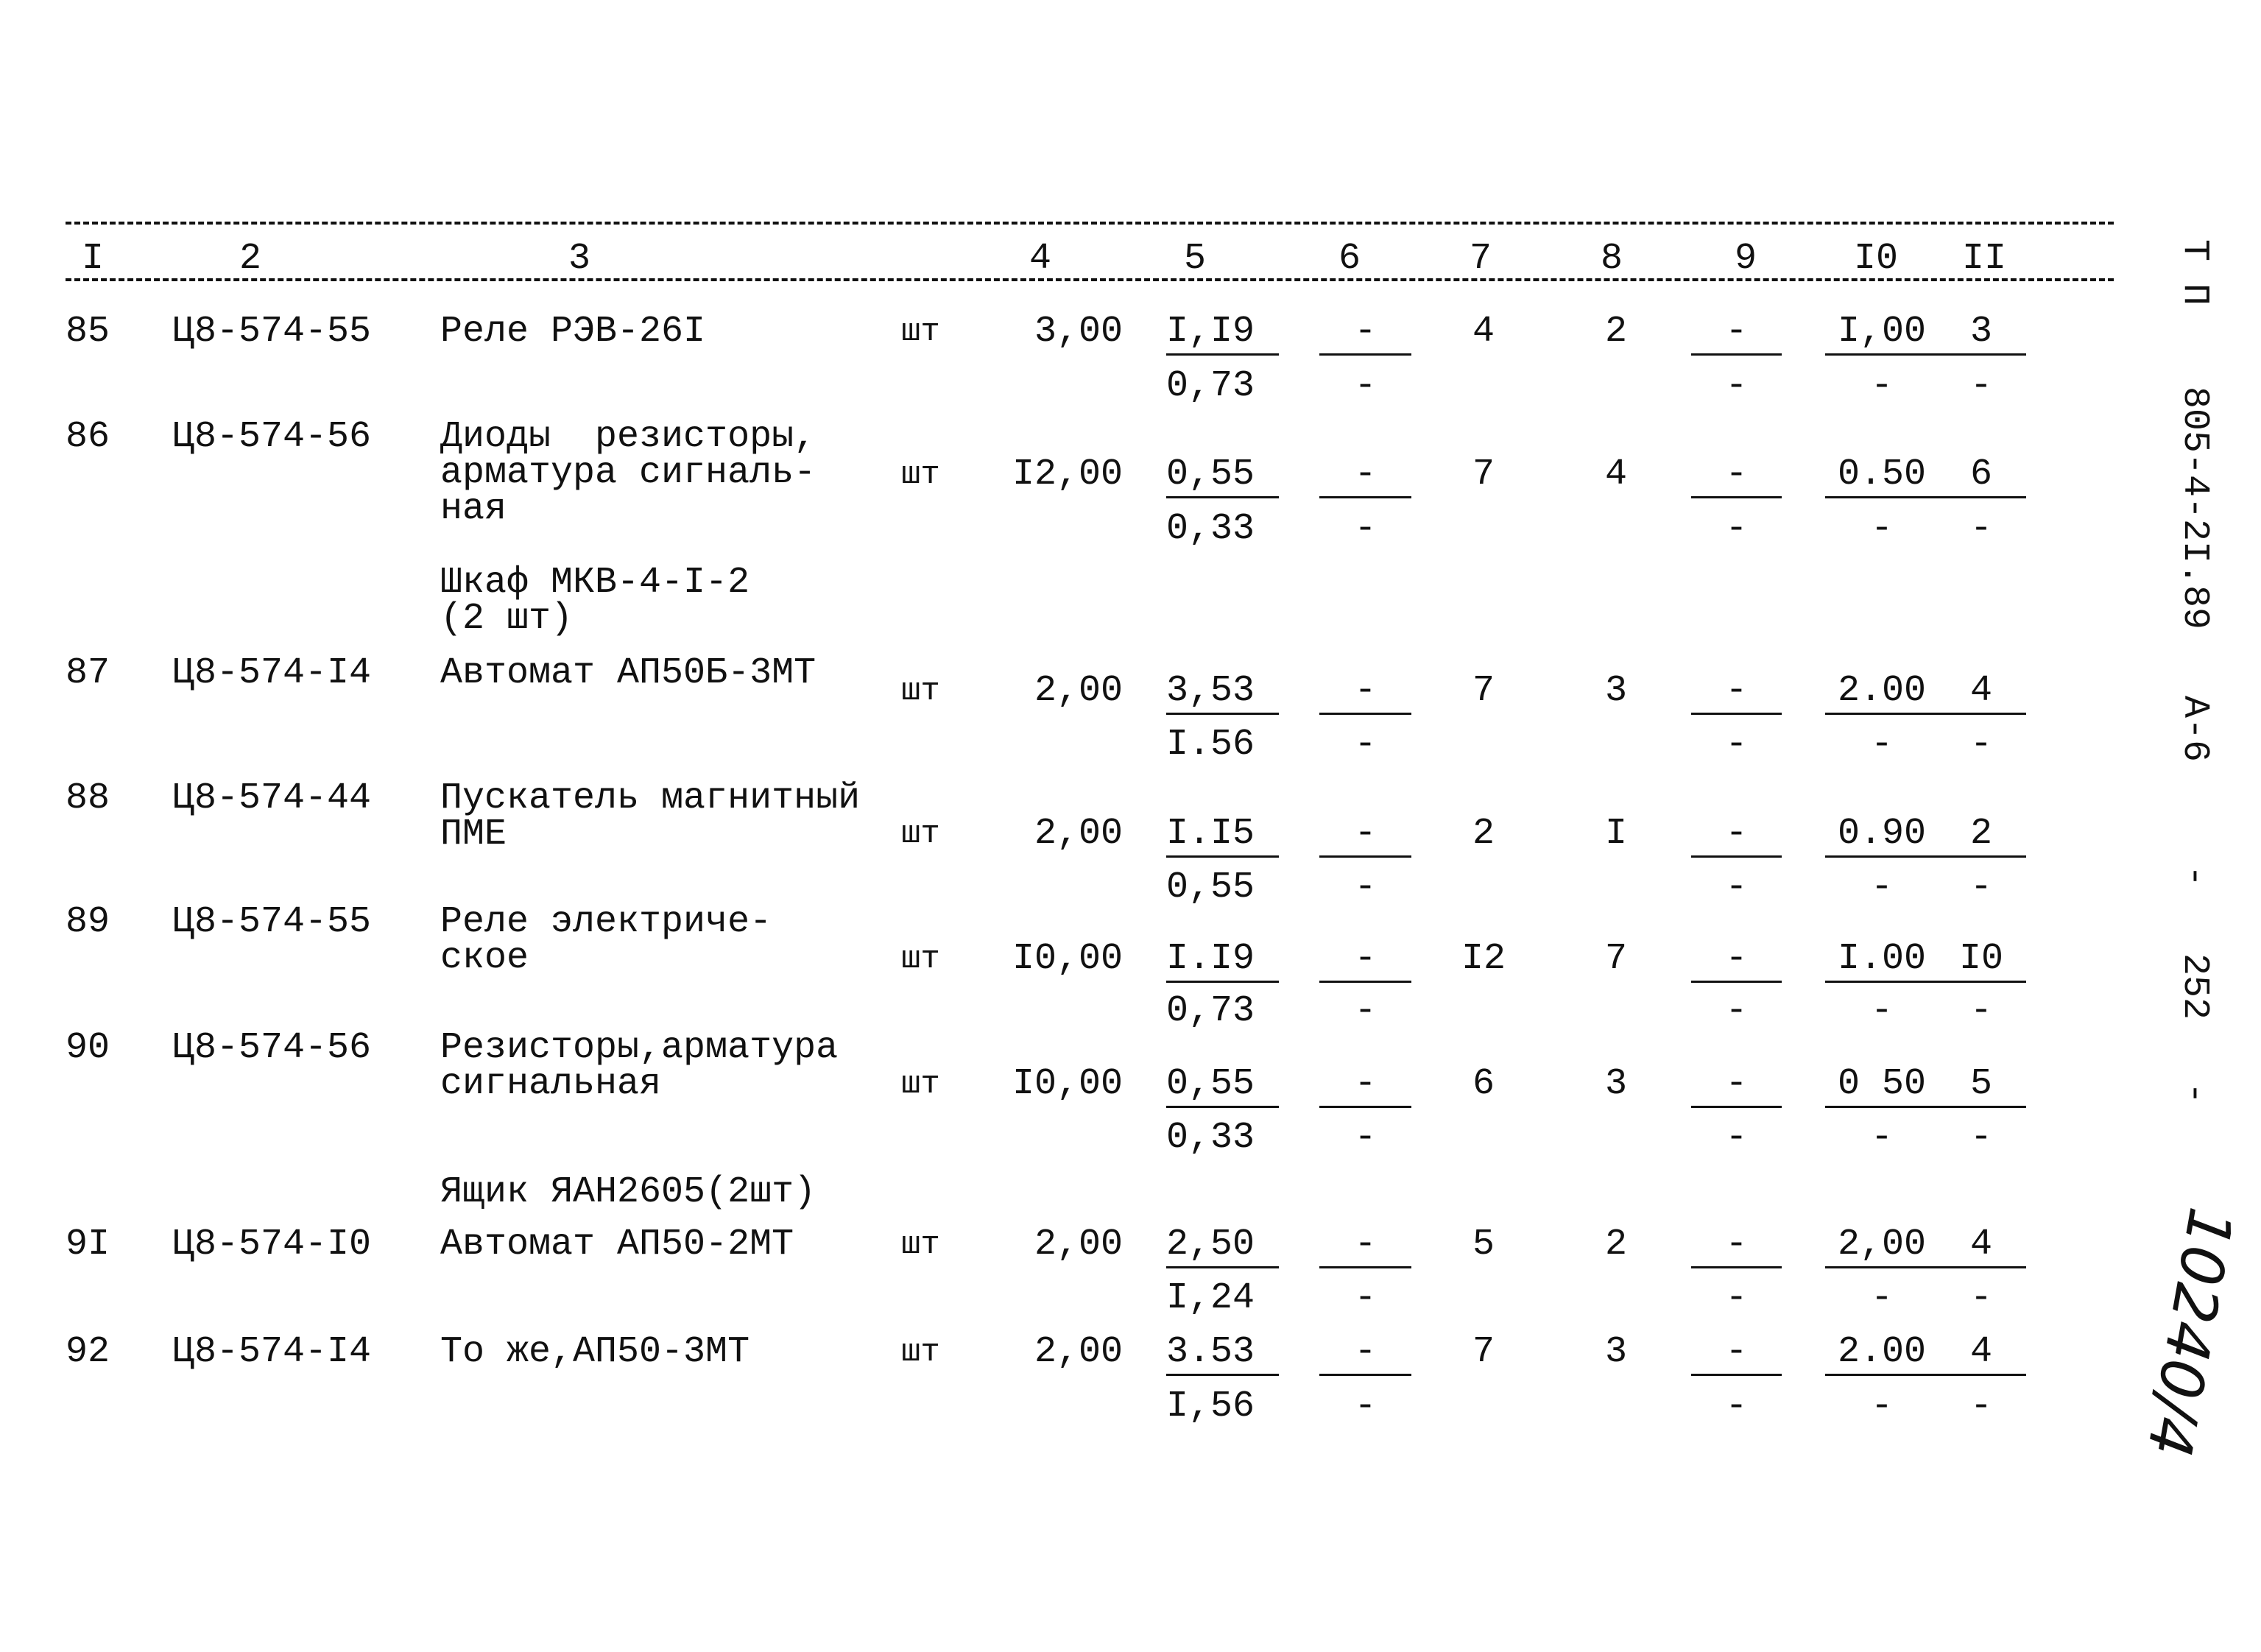  Describe the element at coordinates (1615, 834) in the screenshot. I see `col8-value: I` at that location.